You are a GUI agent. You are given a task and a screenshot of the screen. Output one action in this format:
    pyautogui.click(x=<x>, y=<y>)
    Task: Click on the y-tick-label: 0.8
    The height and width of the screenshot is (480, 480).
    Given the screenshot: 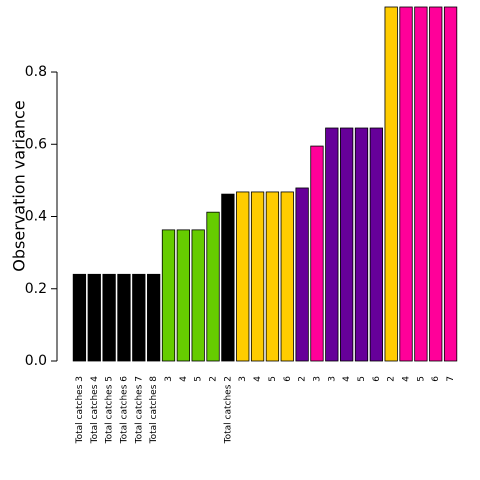 What is the action you would take?
    pyautogui.click(x=36, y=72)
    